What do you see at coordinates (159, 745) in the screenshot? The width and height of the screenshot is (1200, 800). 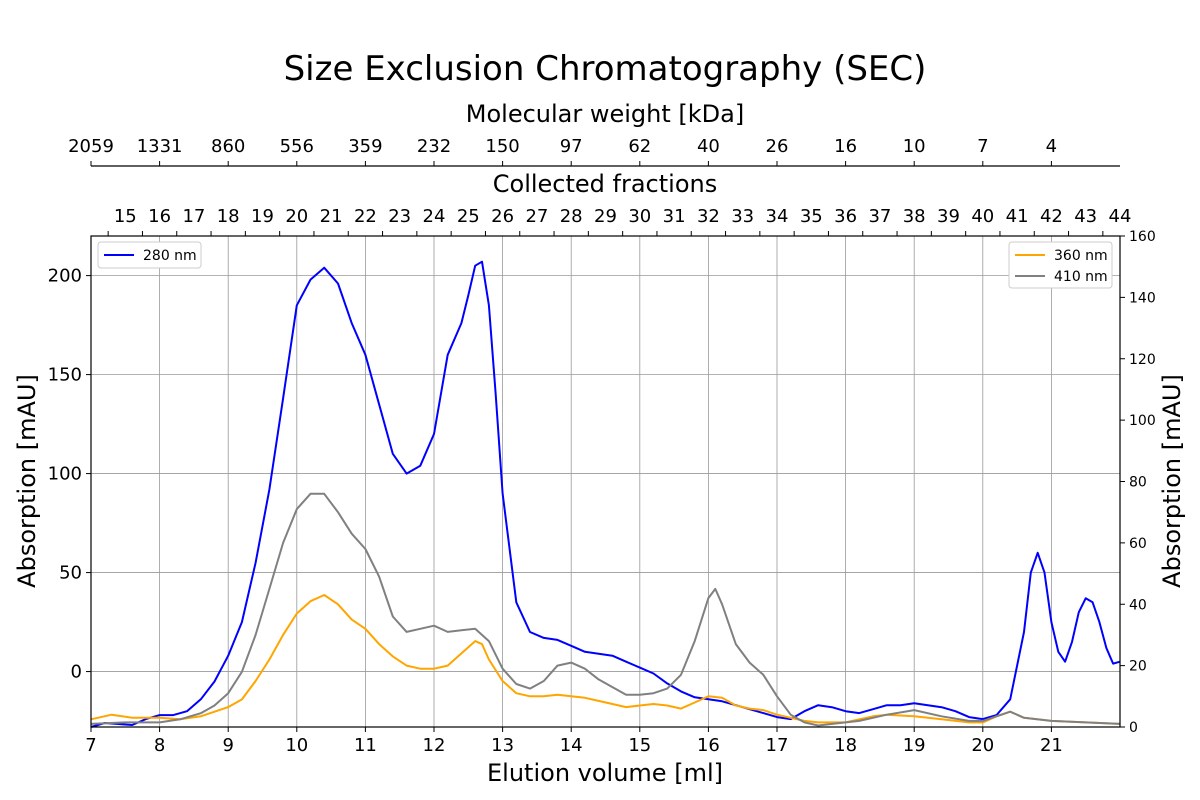 I see `x-tick-label: 8` at bounding box center [159, 745].